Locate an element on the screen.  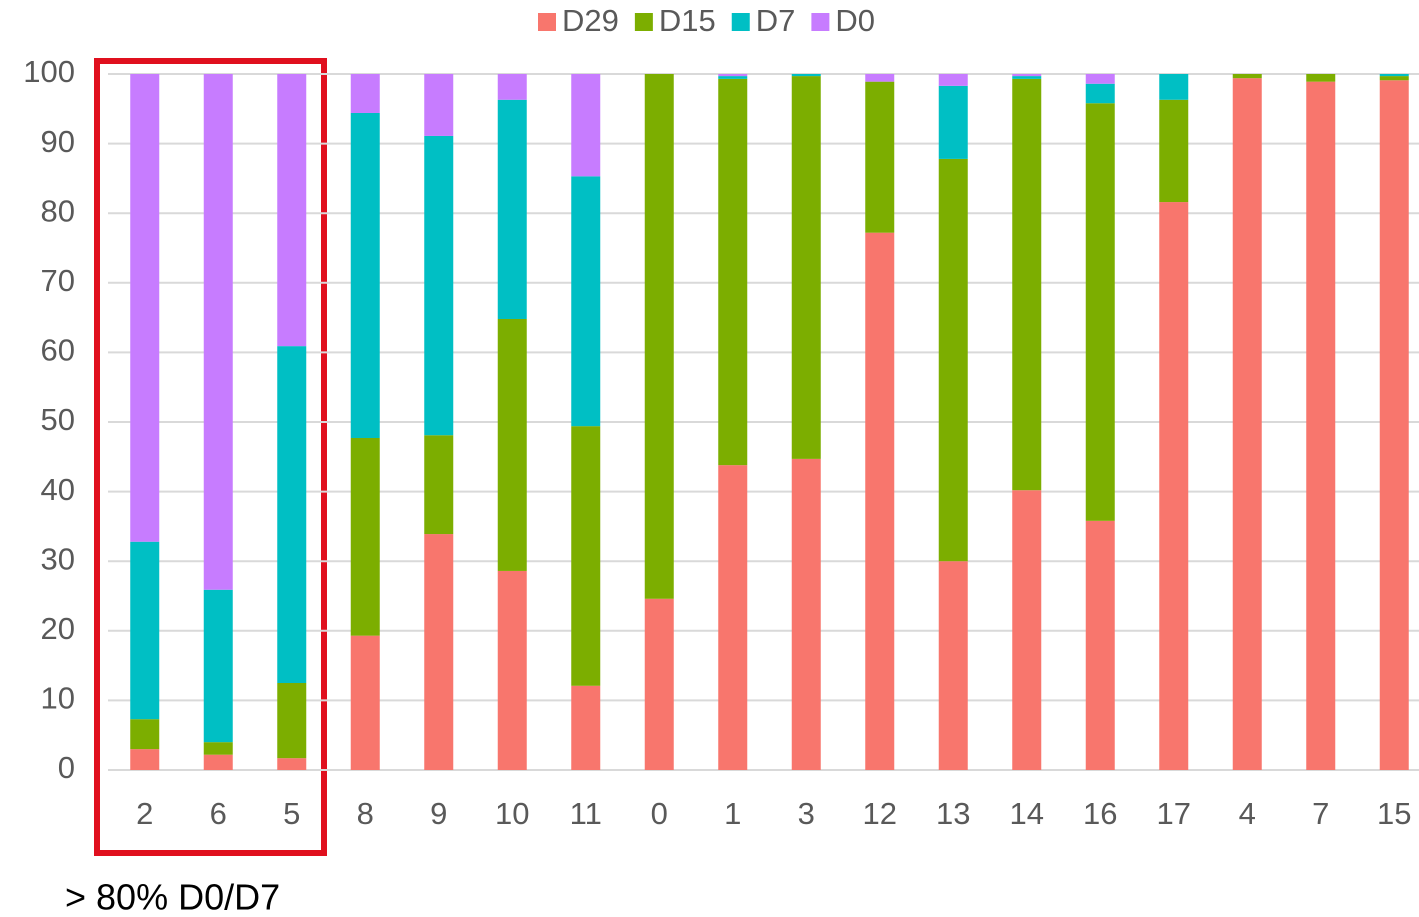
y-tick-label: 100 is located at coordinates (49, 71).